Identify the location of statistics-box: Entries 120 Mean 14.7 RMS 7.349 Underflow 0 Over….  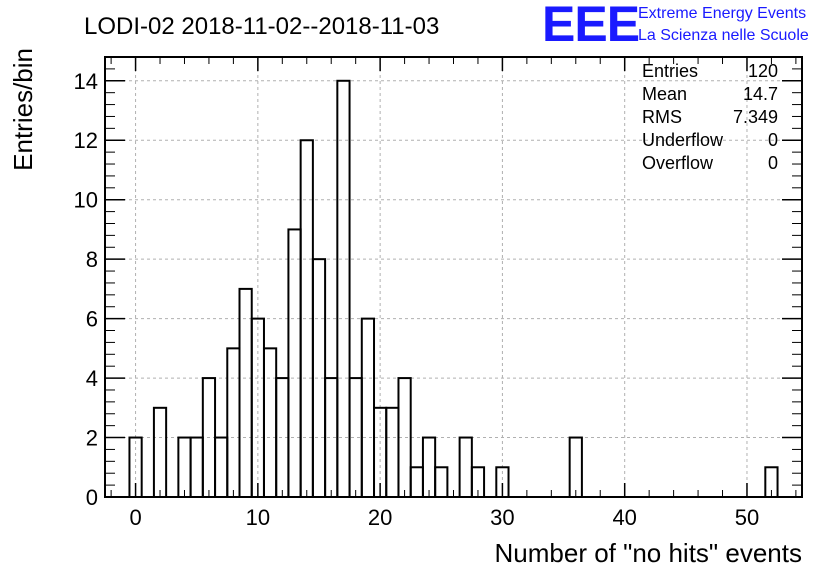
(710, 117).